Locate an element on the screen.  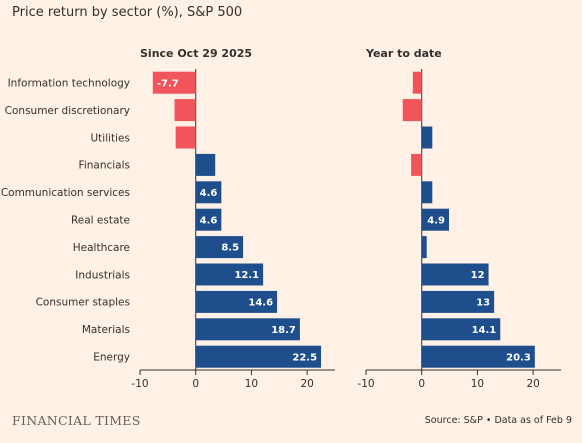
chart-title: Price return by sector (%), S&P 500 is located at coordinates (127, 12).